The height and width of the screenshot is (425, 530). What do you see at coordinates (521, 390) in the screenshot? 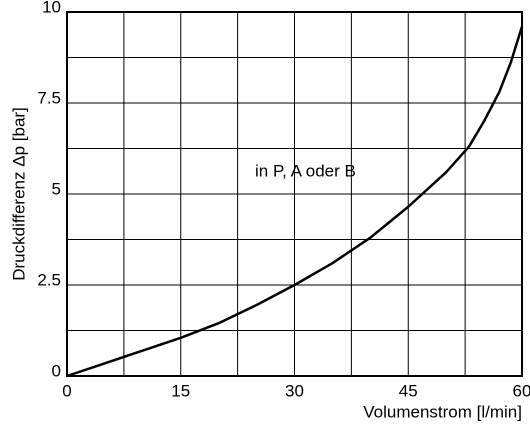
I see `x-tick-label: 60` at bounding box center [521, 390].